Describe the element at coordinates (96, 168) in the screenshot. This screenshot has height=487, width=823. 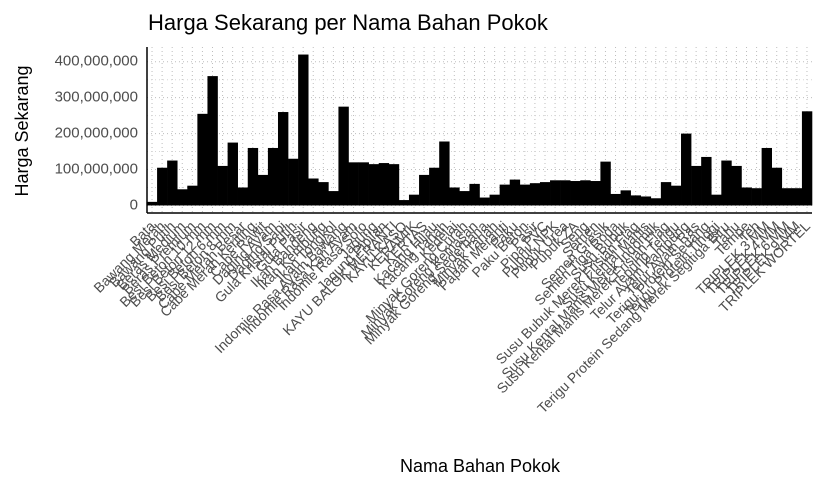
I see `y-tick-label: 100,000,000` at that location.